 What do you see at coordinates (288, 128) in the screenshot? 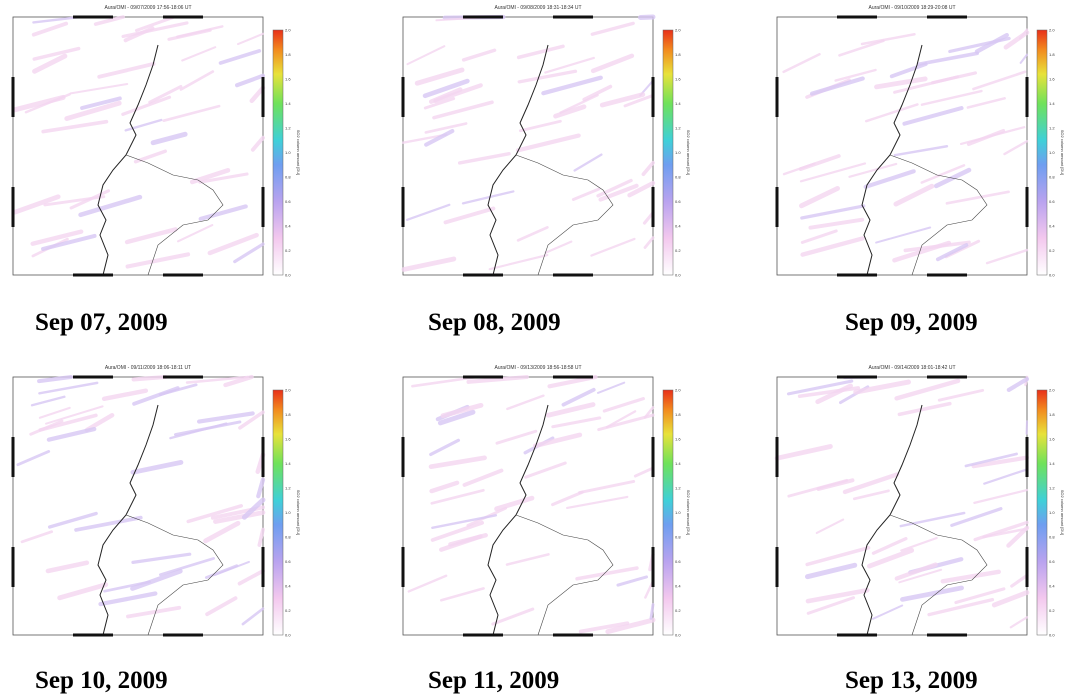
I see `colorbar-tick-label: 1.2` at bounding box center [288, 128].